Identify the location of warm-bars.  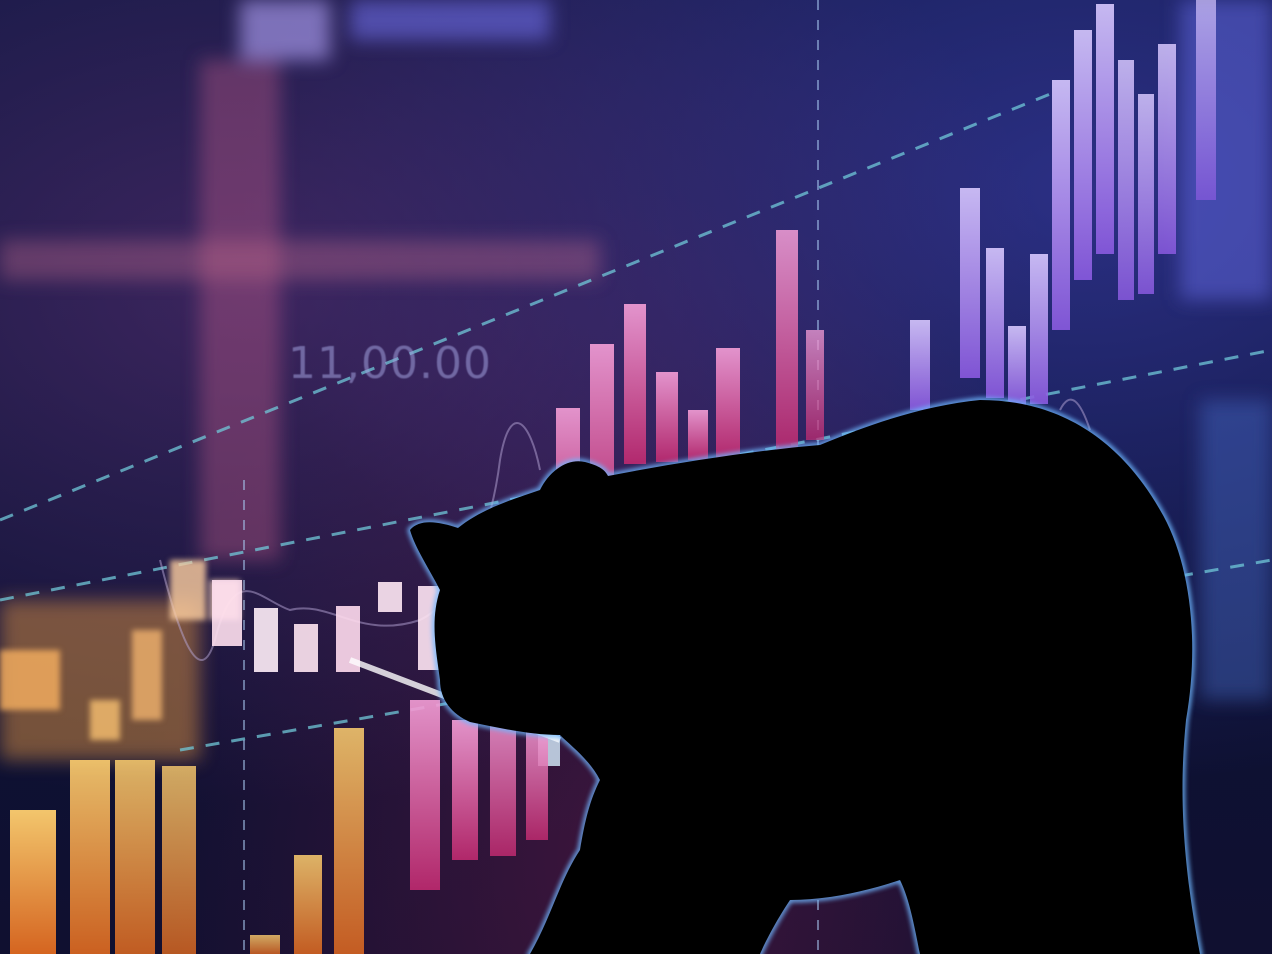
(187, 841).